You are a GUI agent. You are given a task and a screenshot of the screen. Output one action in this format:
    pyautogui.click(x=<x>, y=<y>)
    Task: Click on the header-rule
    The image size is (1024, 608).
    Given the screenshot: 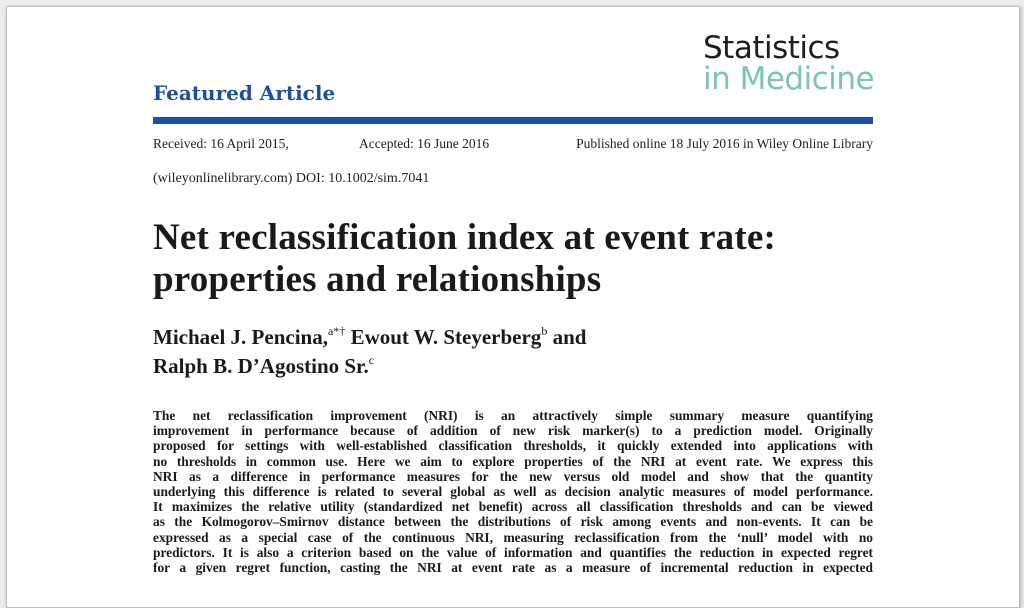 What is the action you would take?
    pyautogui.click(x=513, y=120)
    